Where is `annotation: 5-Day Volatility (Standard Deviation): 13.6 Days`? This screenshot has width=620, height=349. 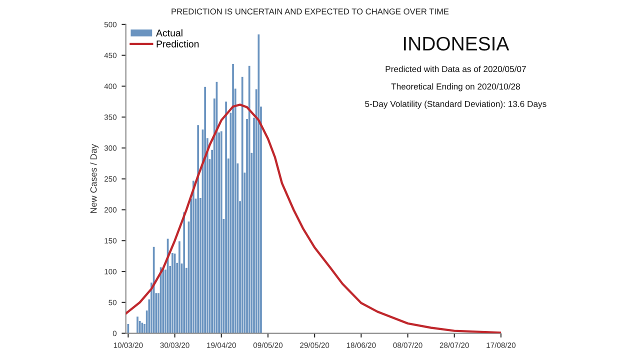
annotation: 5-Day Volatility (Standard Deviation): 13.6 Days is located at coordinates (455, 104).